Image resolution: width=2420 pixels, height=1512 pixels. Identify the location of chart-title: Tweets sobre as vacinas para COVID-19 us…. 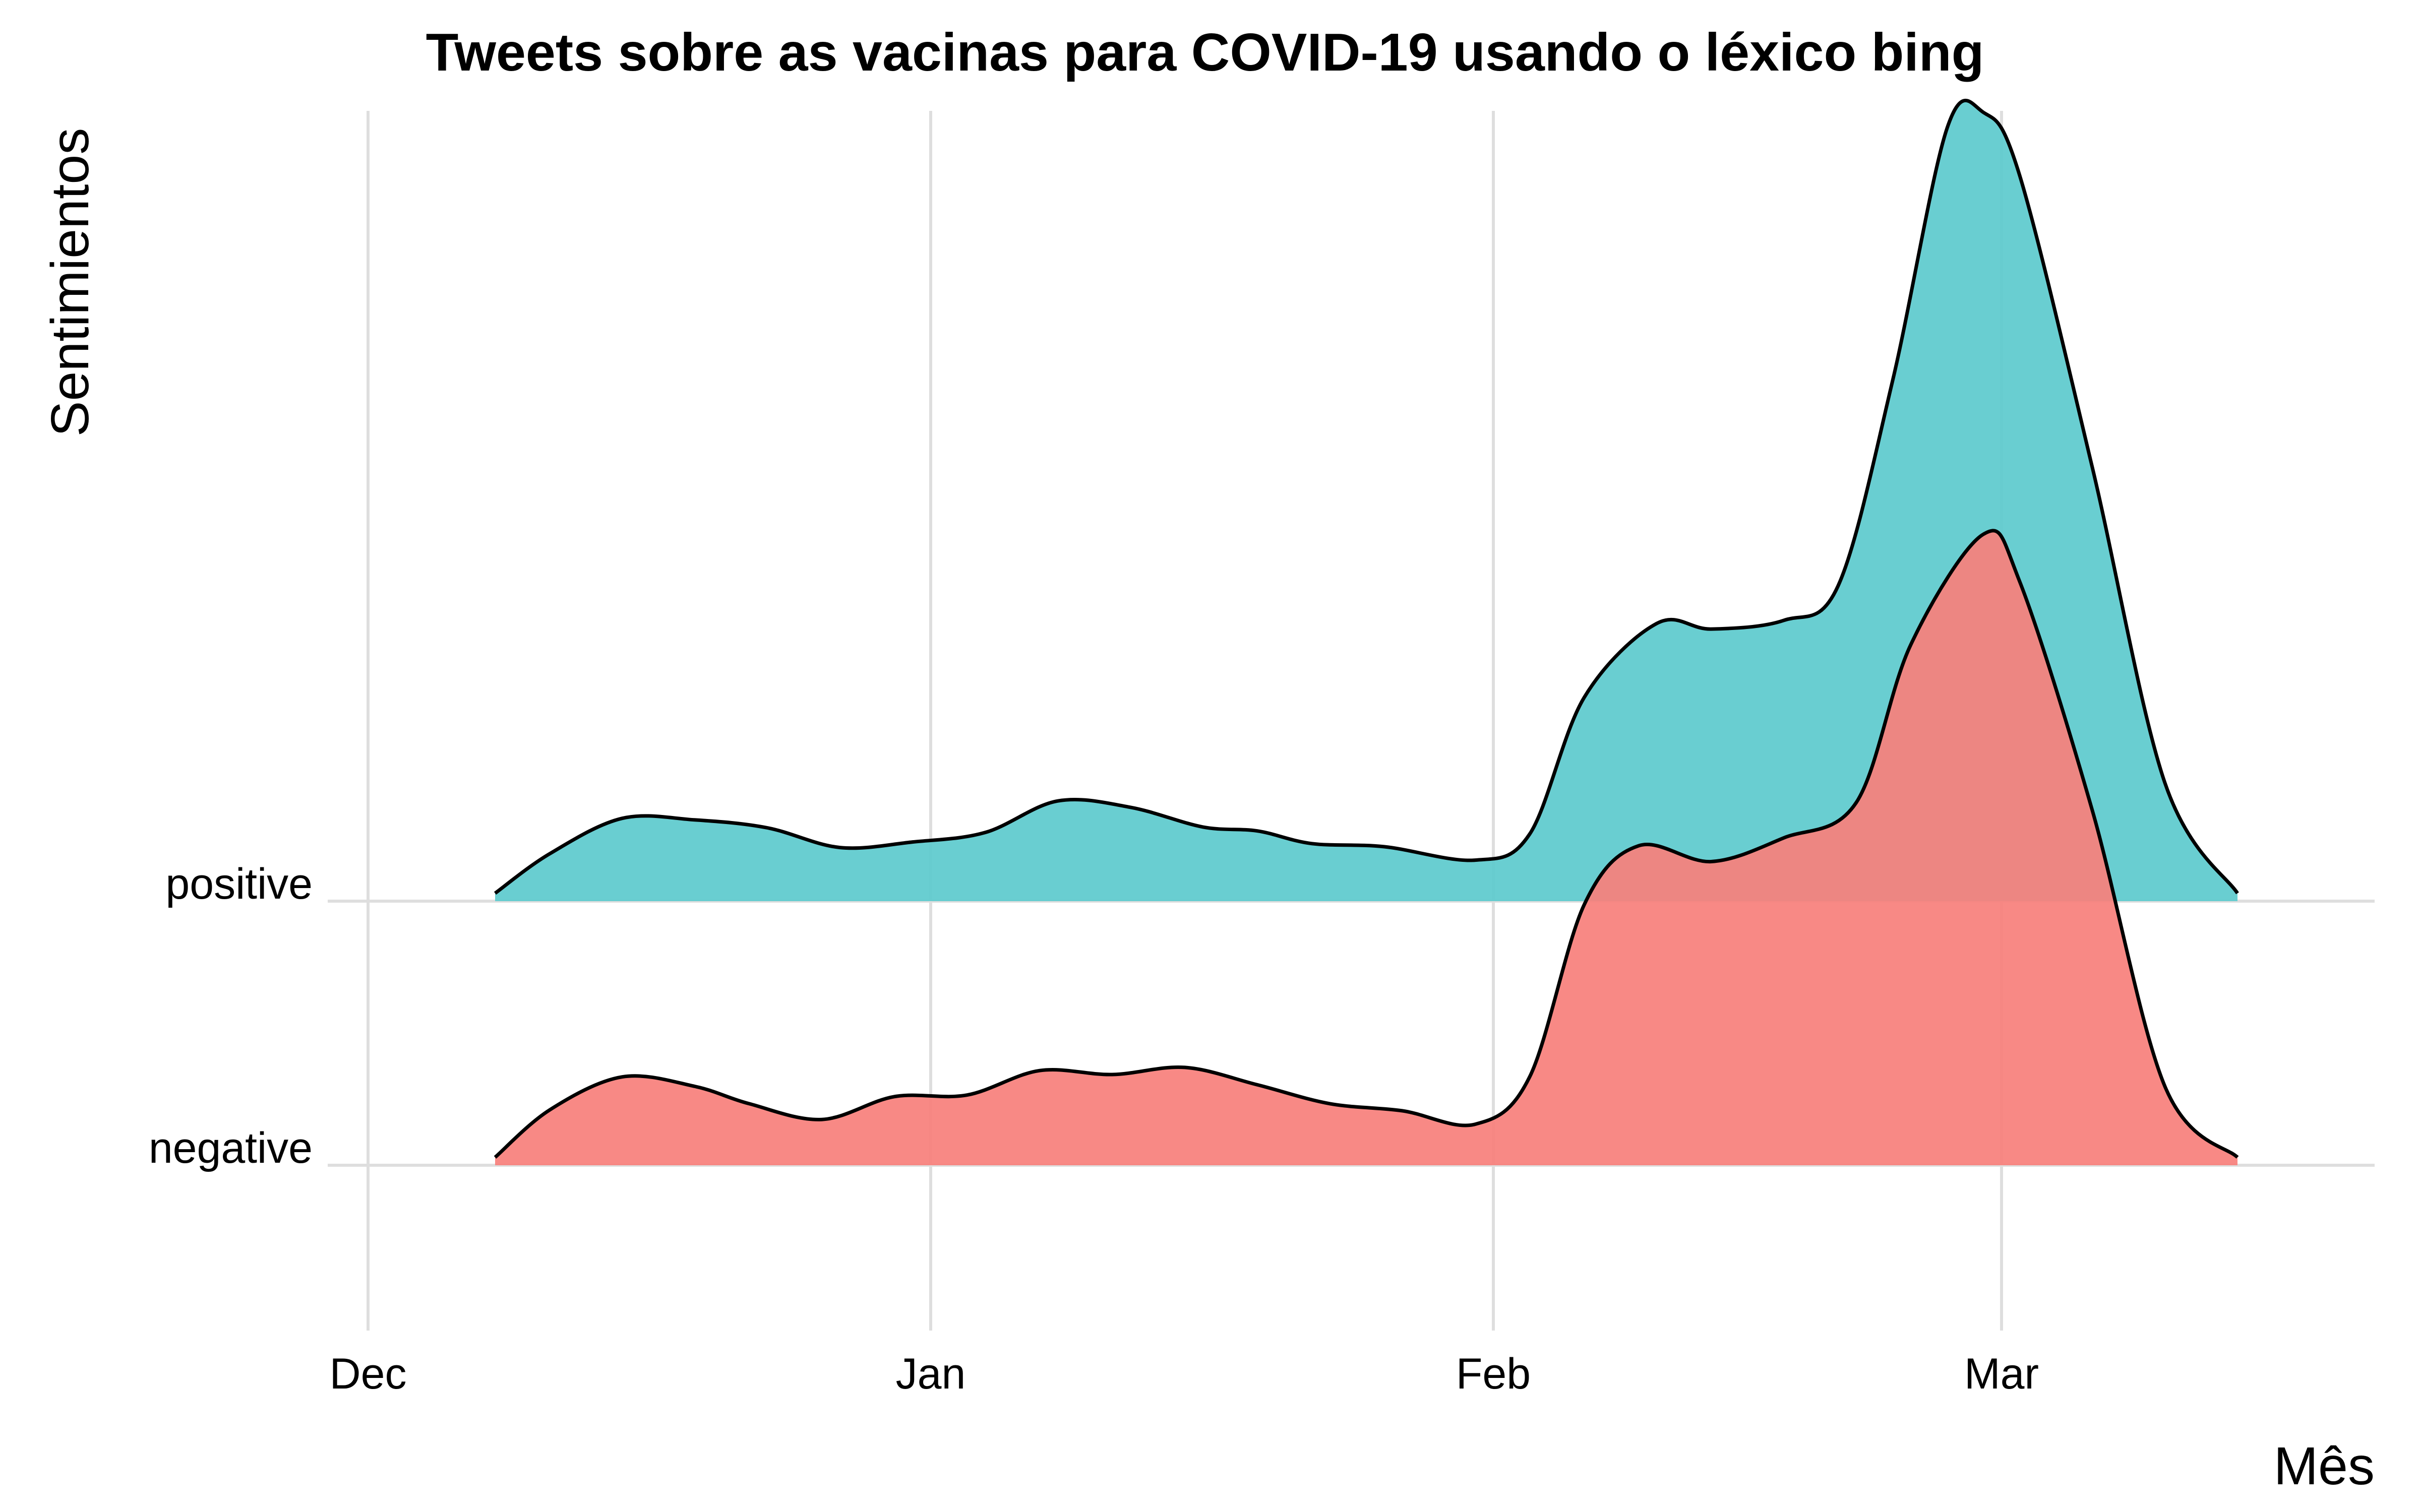
(1205, 52).